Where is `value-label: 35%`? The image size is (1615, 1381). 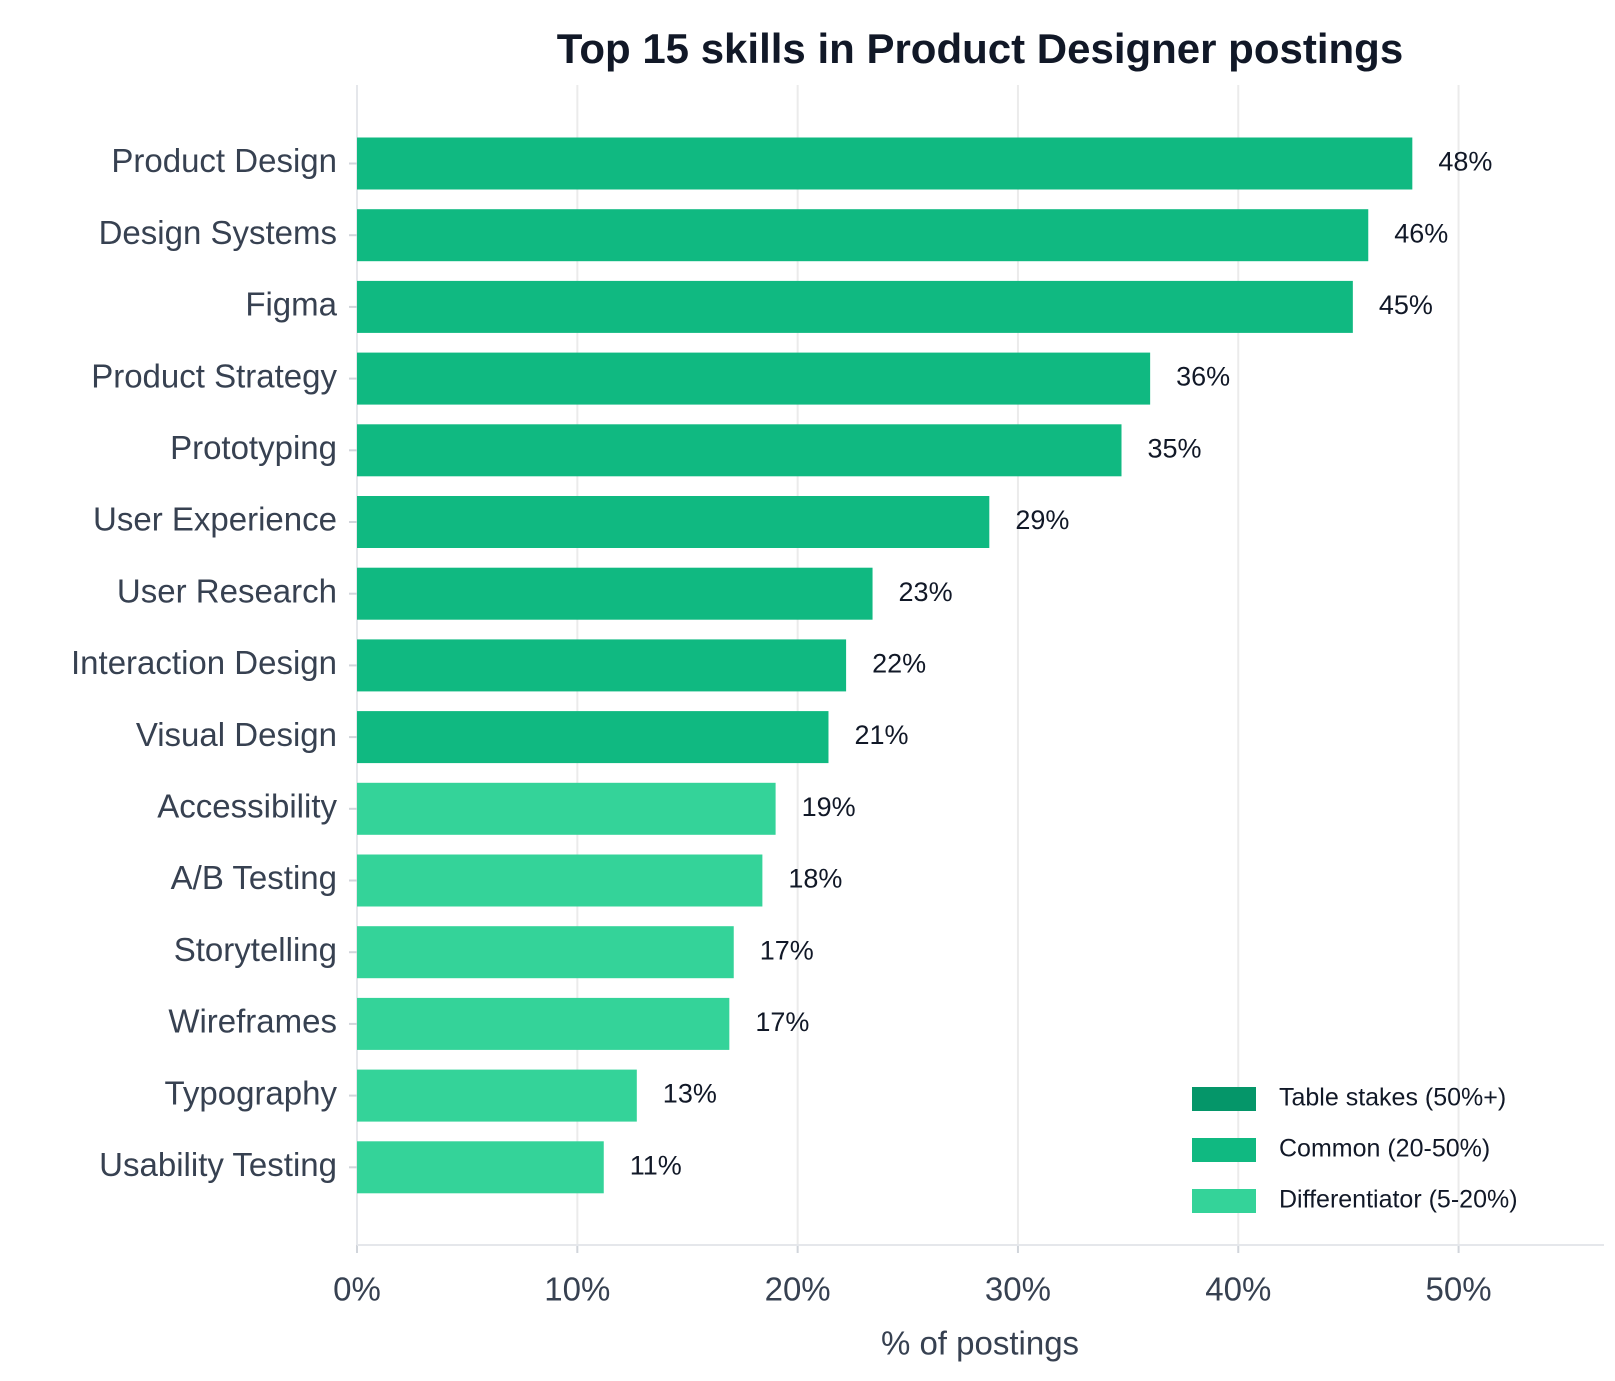 value-label: 35% is located at coordinates (1175, 448).